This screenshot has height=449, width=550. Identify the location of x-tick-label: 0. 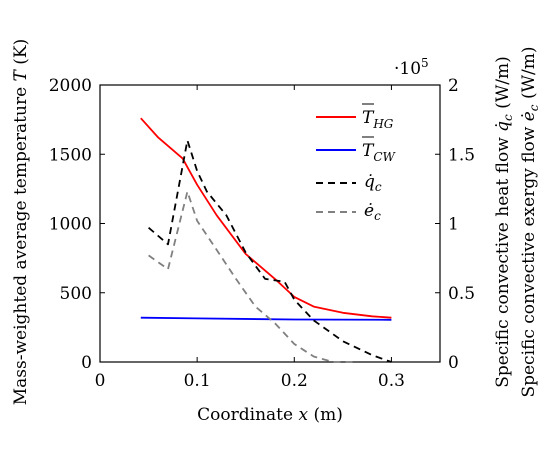
(100, 381).